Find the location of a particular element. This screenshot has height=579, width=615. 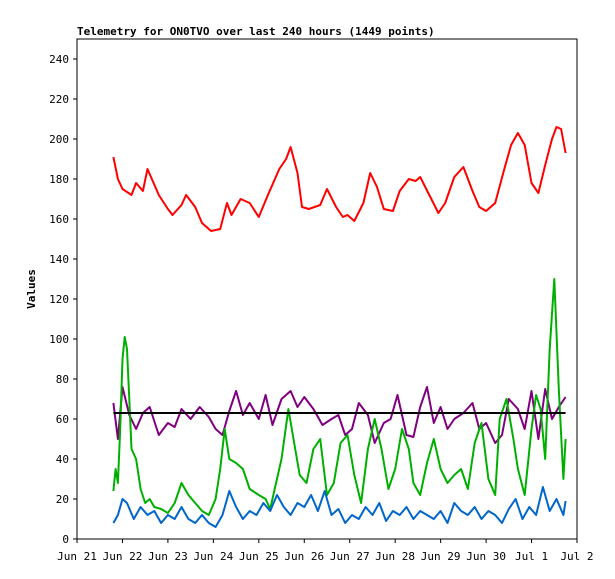

x-tick-label: Jul 1 is located at coordinates (531, 556).